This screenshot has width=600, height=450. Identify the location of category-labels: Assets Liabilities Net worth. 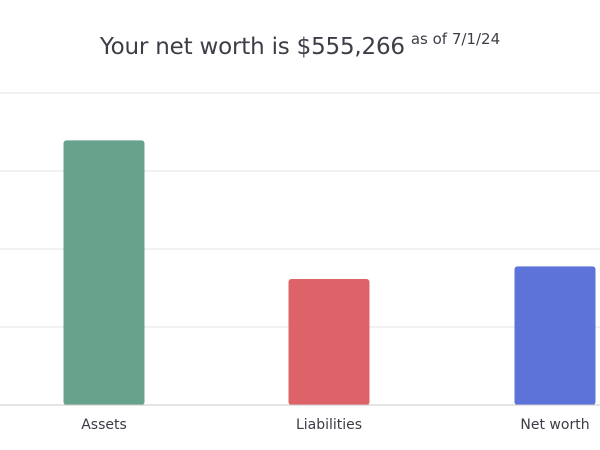
(335, 425).